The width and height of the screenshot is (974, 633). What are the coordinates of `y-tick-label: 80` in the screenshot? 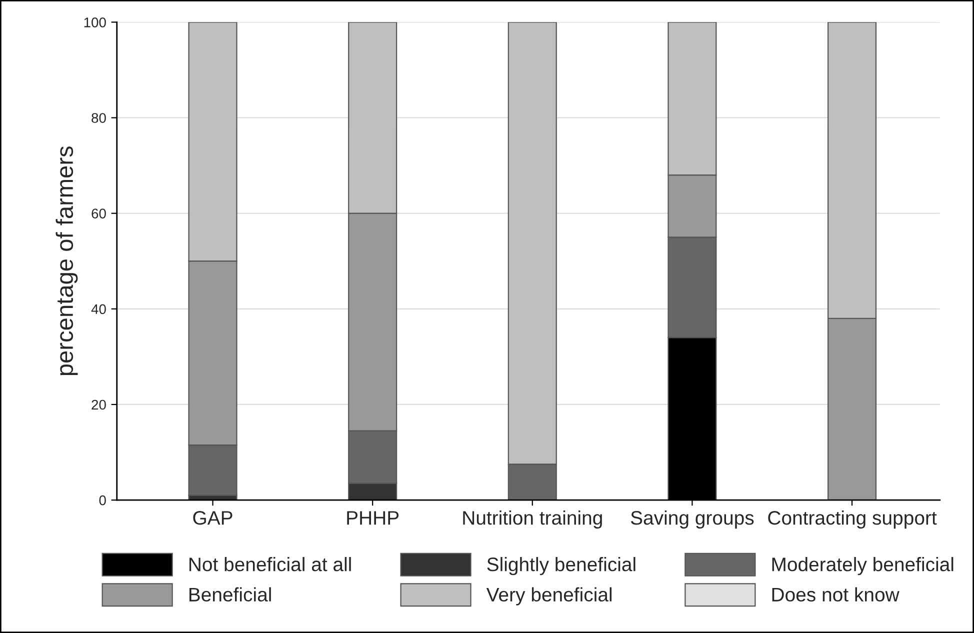 It's located at (99, 118).